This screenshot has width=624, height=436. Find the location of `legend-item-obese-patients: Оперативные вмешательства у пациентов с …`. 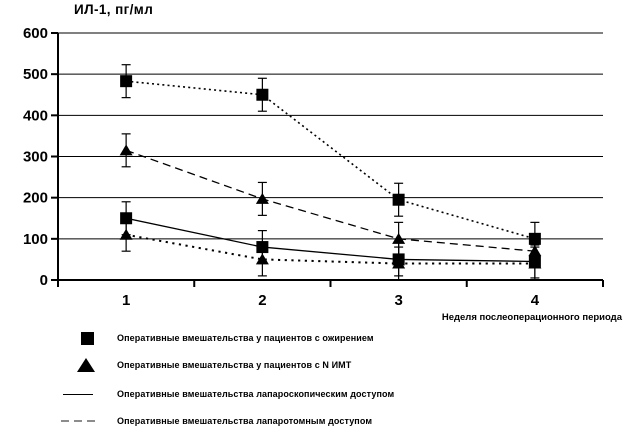

legend-item-obese-patients: Оперативные вмешательства у пациентов с … is located at coordinates (217, 338).